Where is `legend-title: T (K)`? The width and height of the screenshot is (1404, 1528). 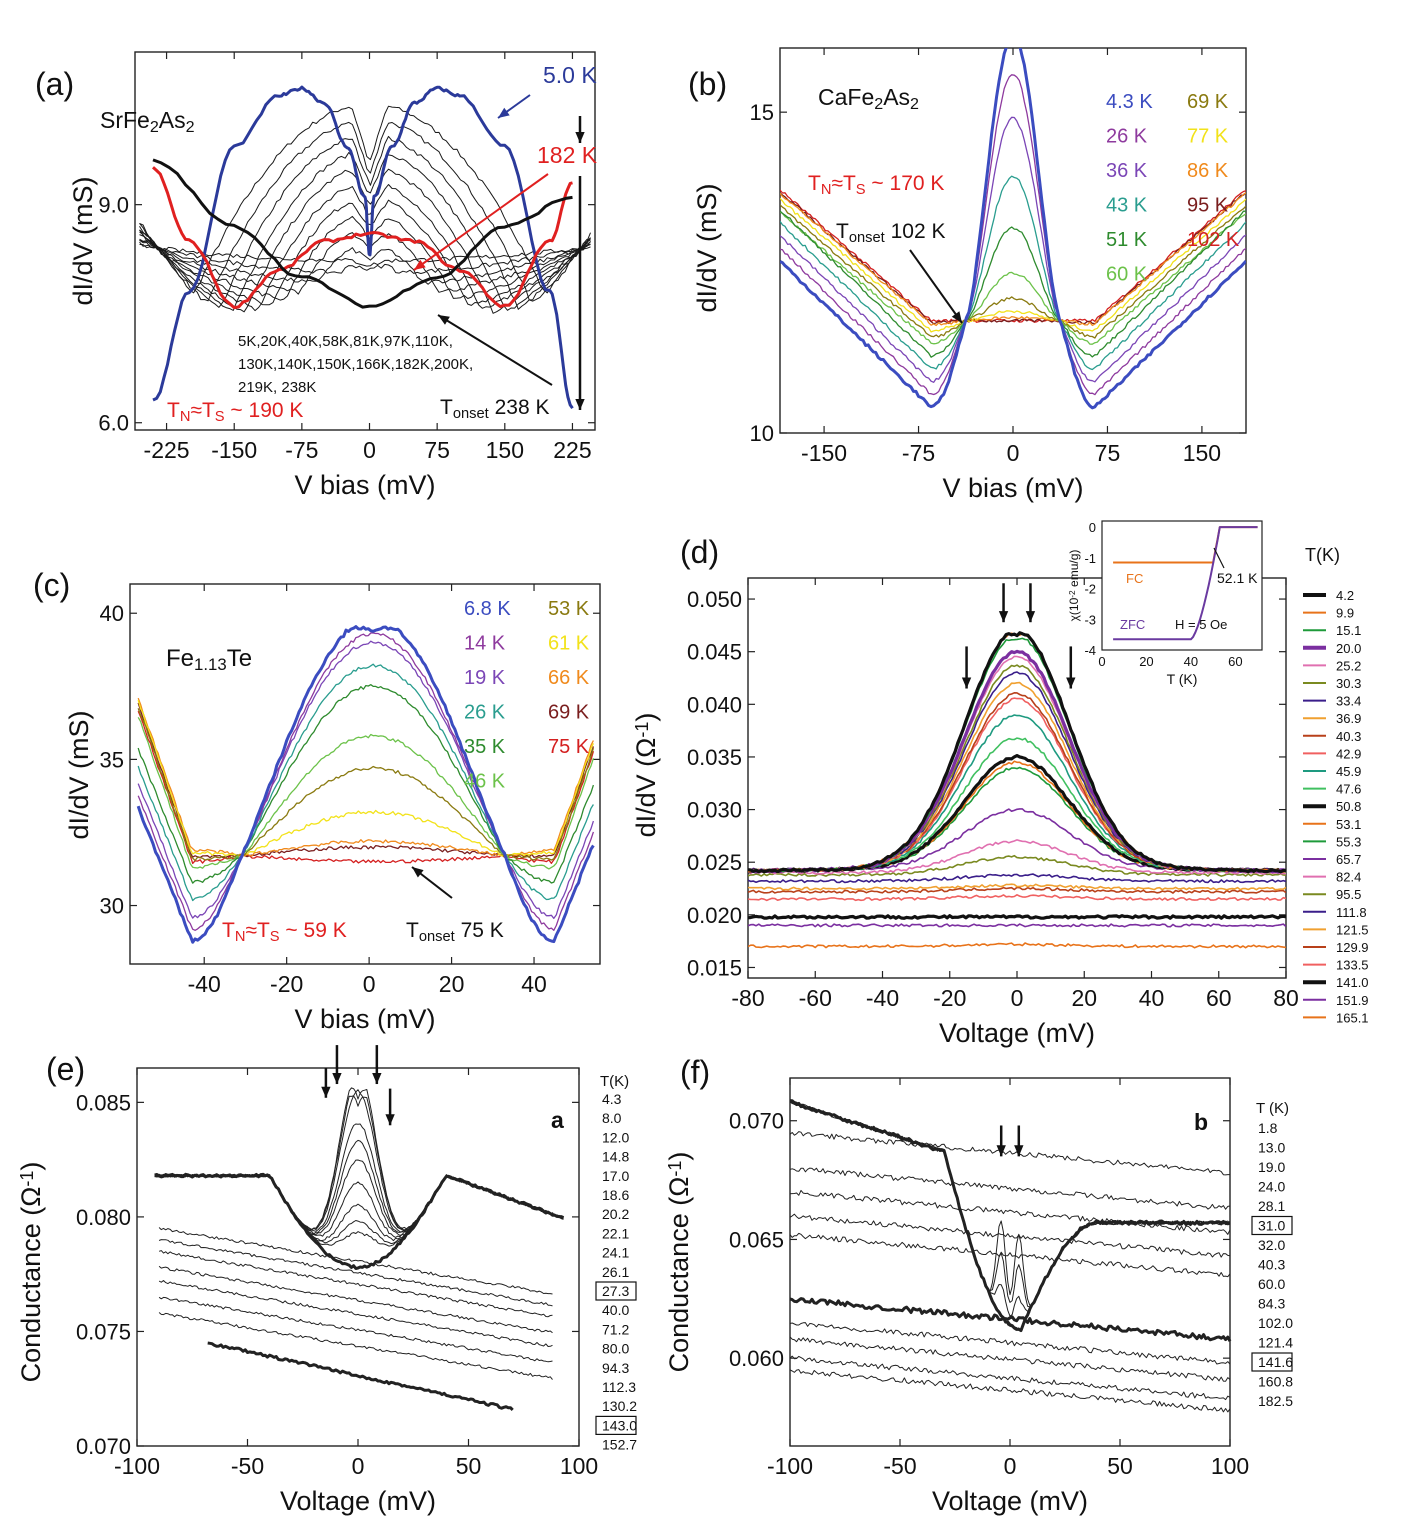 legend-title: T (K) is located at coordinates (1272, 1108).